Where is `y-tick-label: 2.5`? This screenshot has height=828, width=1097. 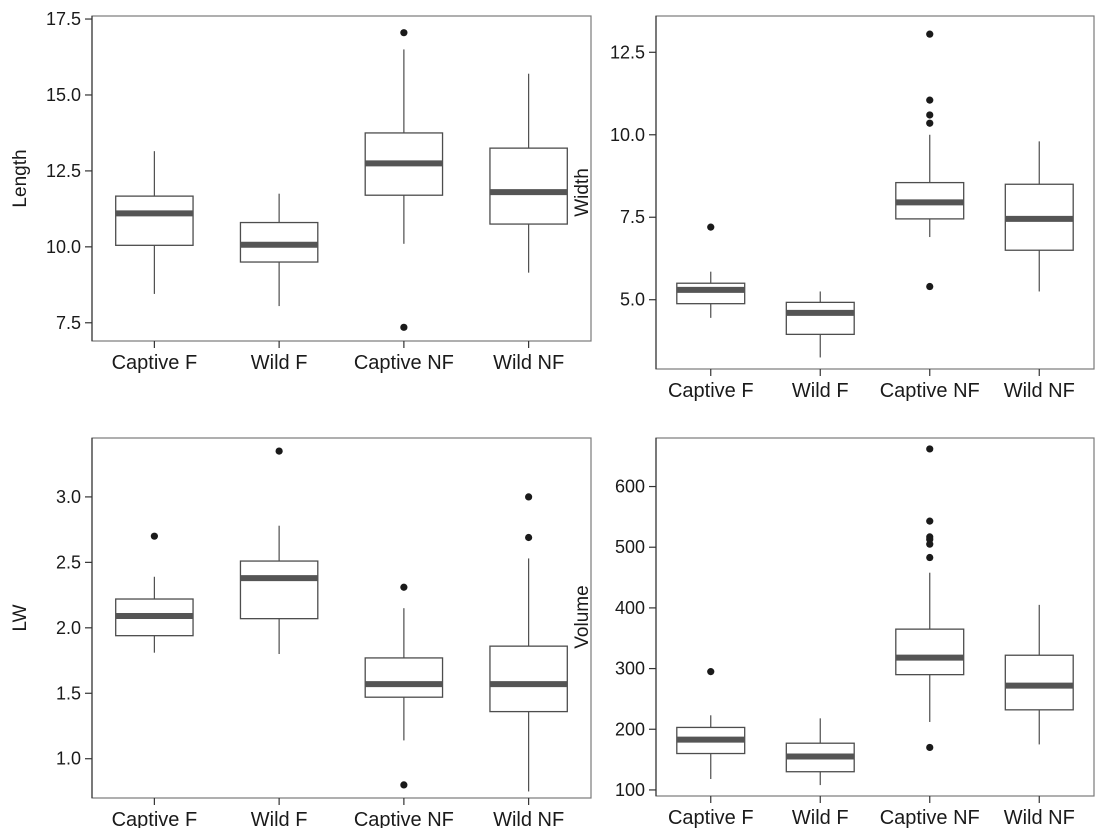
y-tick-label: 2.5 is located at coordinates (68, 562).